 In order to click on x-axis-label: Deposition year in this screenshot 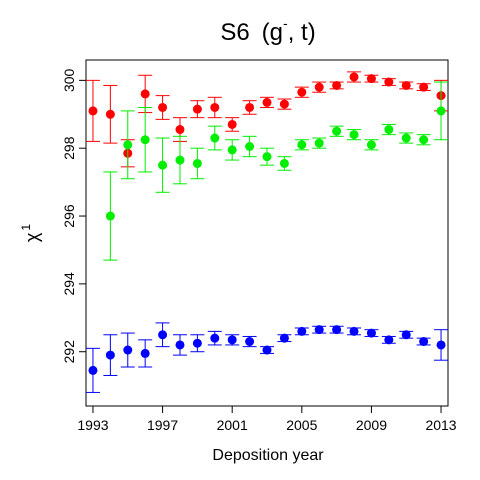, I will do `click(268, 455)`.